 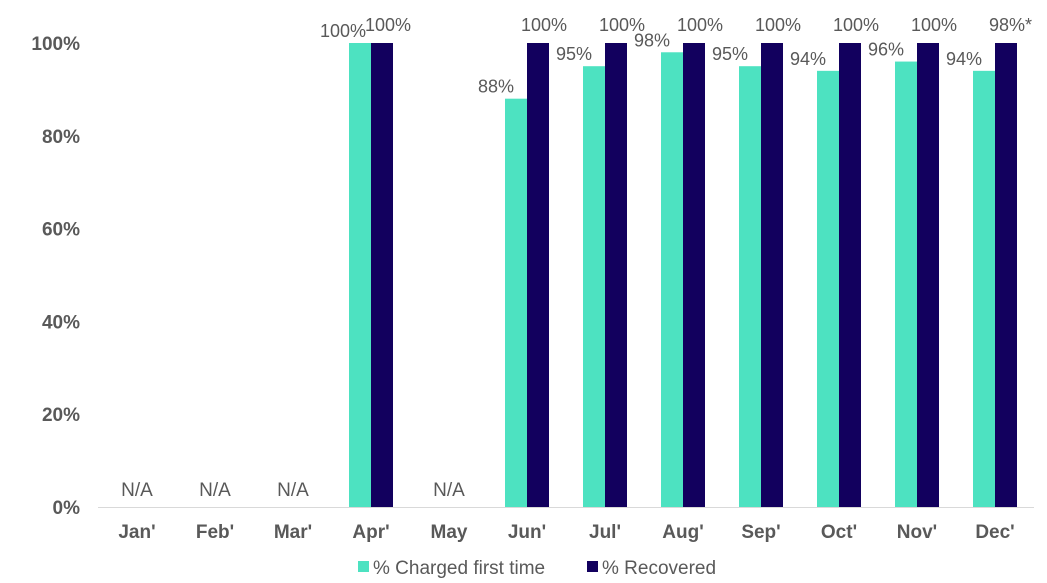 What do you see at coordinates (55, 44) in the screenshot?
I see `y-tick-label: 100%` at bounding box center [55, 44].